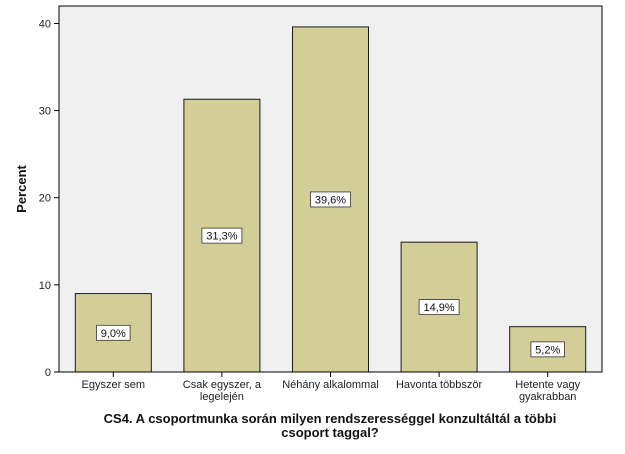 The image size is (625, 454). I want to click on data-label: 5,2%, so click(547, 350).